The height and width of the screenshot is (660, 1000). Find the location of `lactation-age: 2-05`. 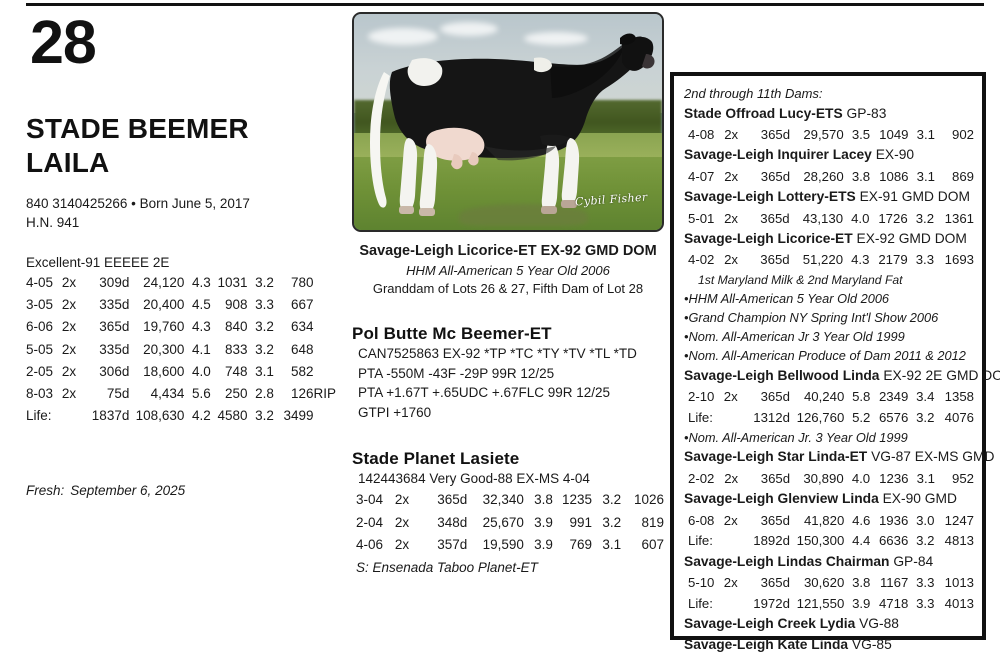

lactation-age: 2-05 is located at coordinates (40, 371).